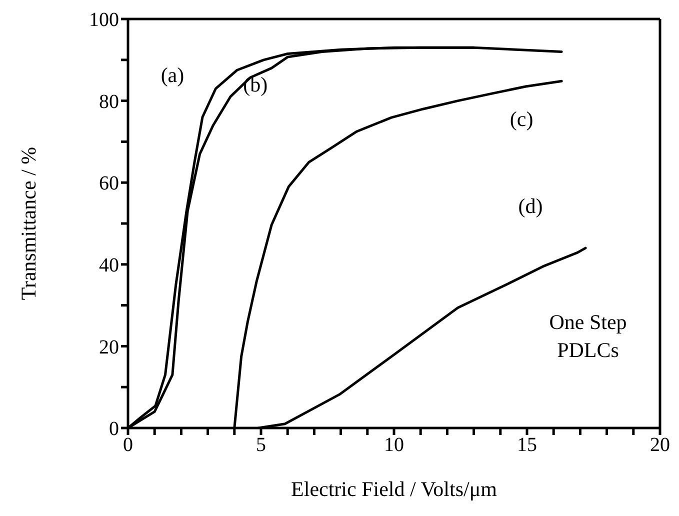  Describe the element at coordinates (128, 445) in the screenshot. I see `x-tick-label: 0` at that location.